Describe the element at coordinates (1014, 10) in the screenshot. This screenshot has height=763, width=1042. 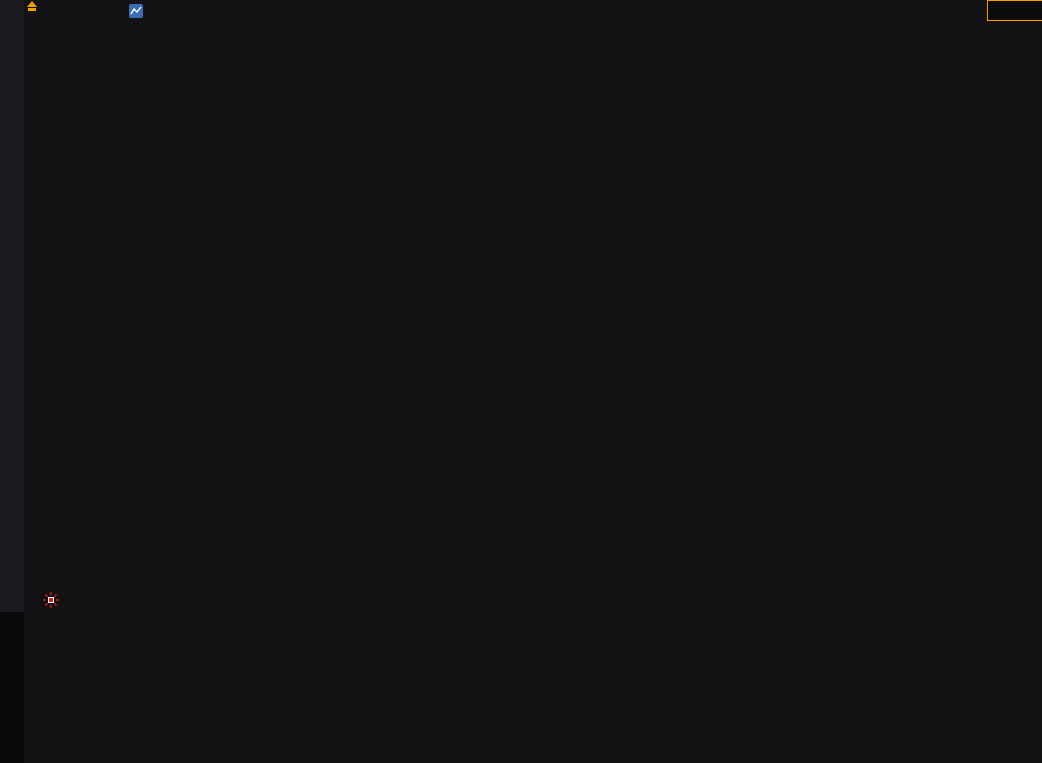
I see `last-price-box` at that location.